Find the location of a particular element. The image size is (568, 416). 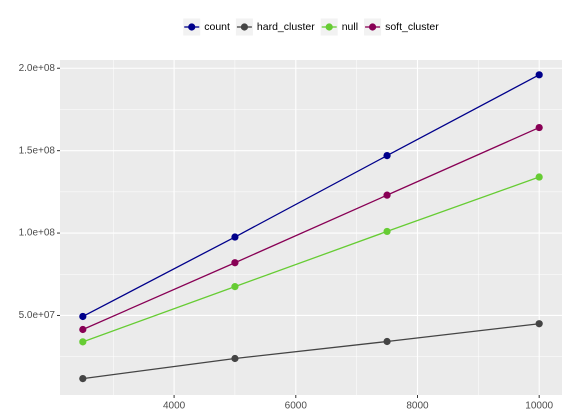

y-tick-label: 5.0e+07 is located at coordinates (37, 315).